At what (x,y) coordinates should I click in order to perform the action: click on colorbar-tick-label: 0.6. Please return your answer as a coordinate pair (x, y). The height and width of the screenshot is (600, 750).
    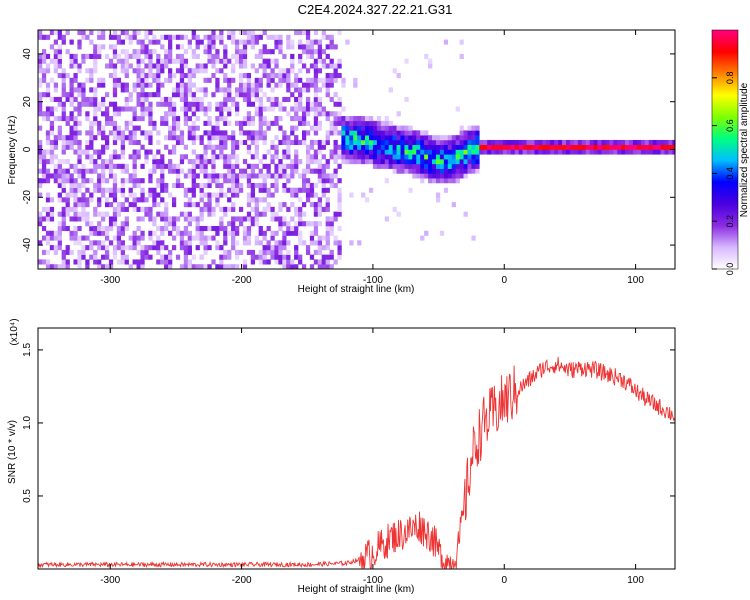
    Looking at the image, I should click on (730, 125).